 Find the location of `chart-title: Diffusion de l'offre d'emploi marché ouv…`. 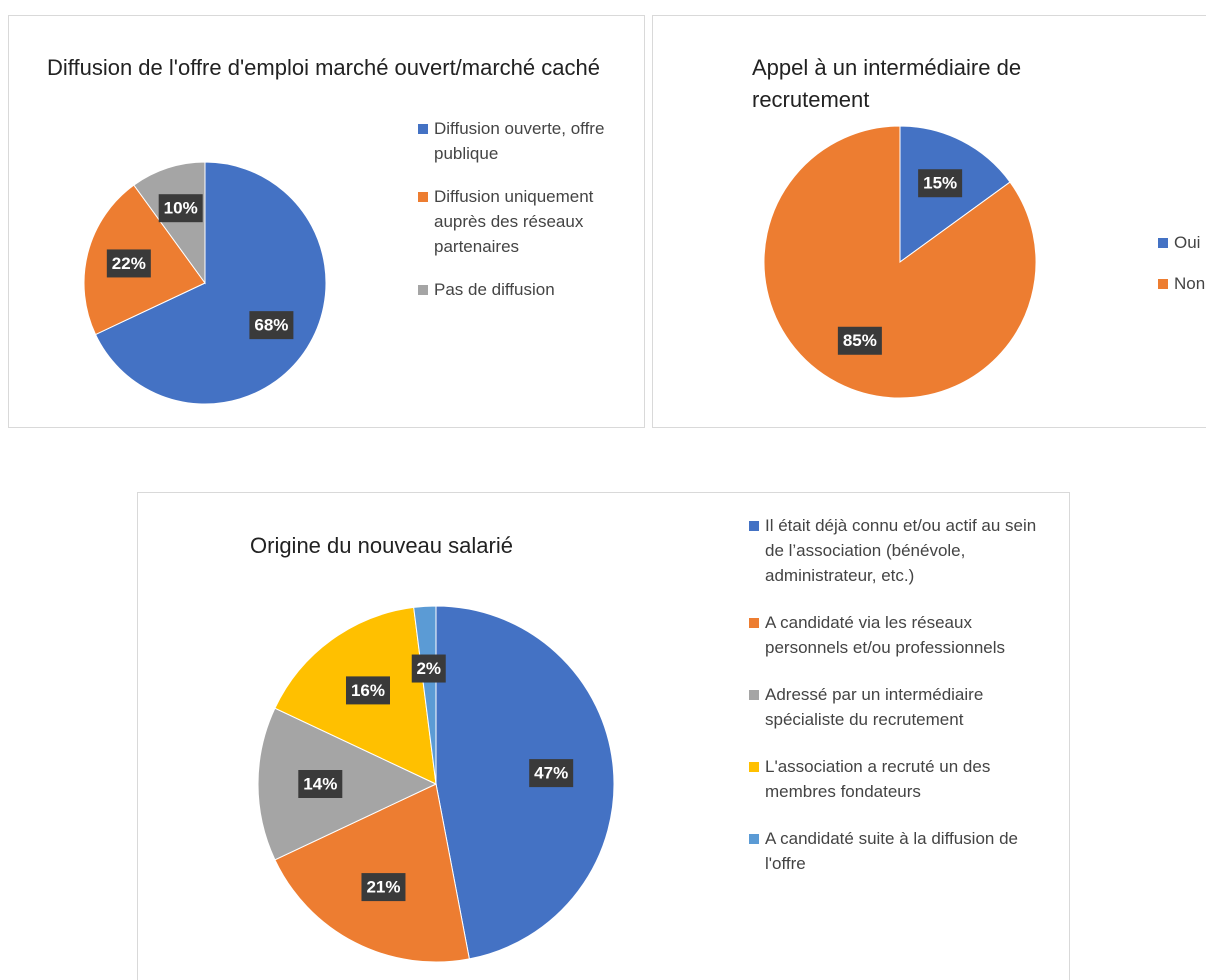

chart-title: Diffusion de l'offre d'emploi marché ouv… is located at coordinates (323, 67).